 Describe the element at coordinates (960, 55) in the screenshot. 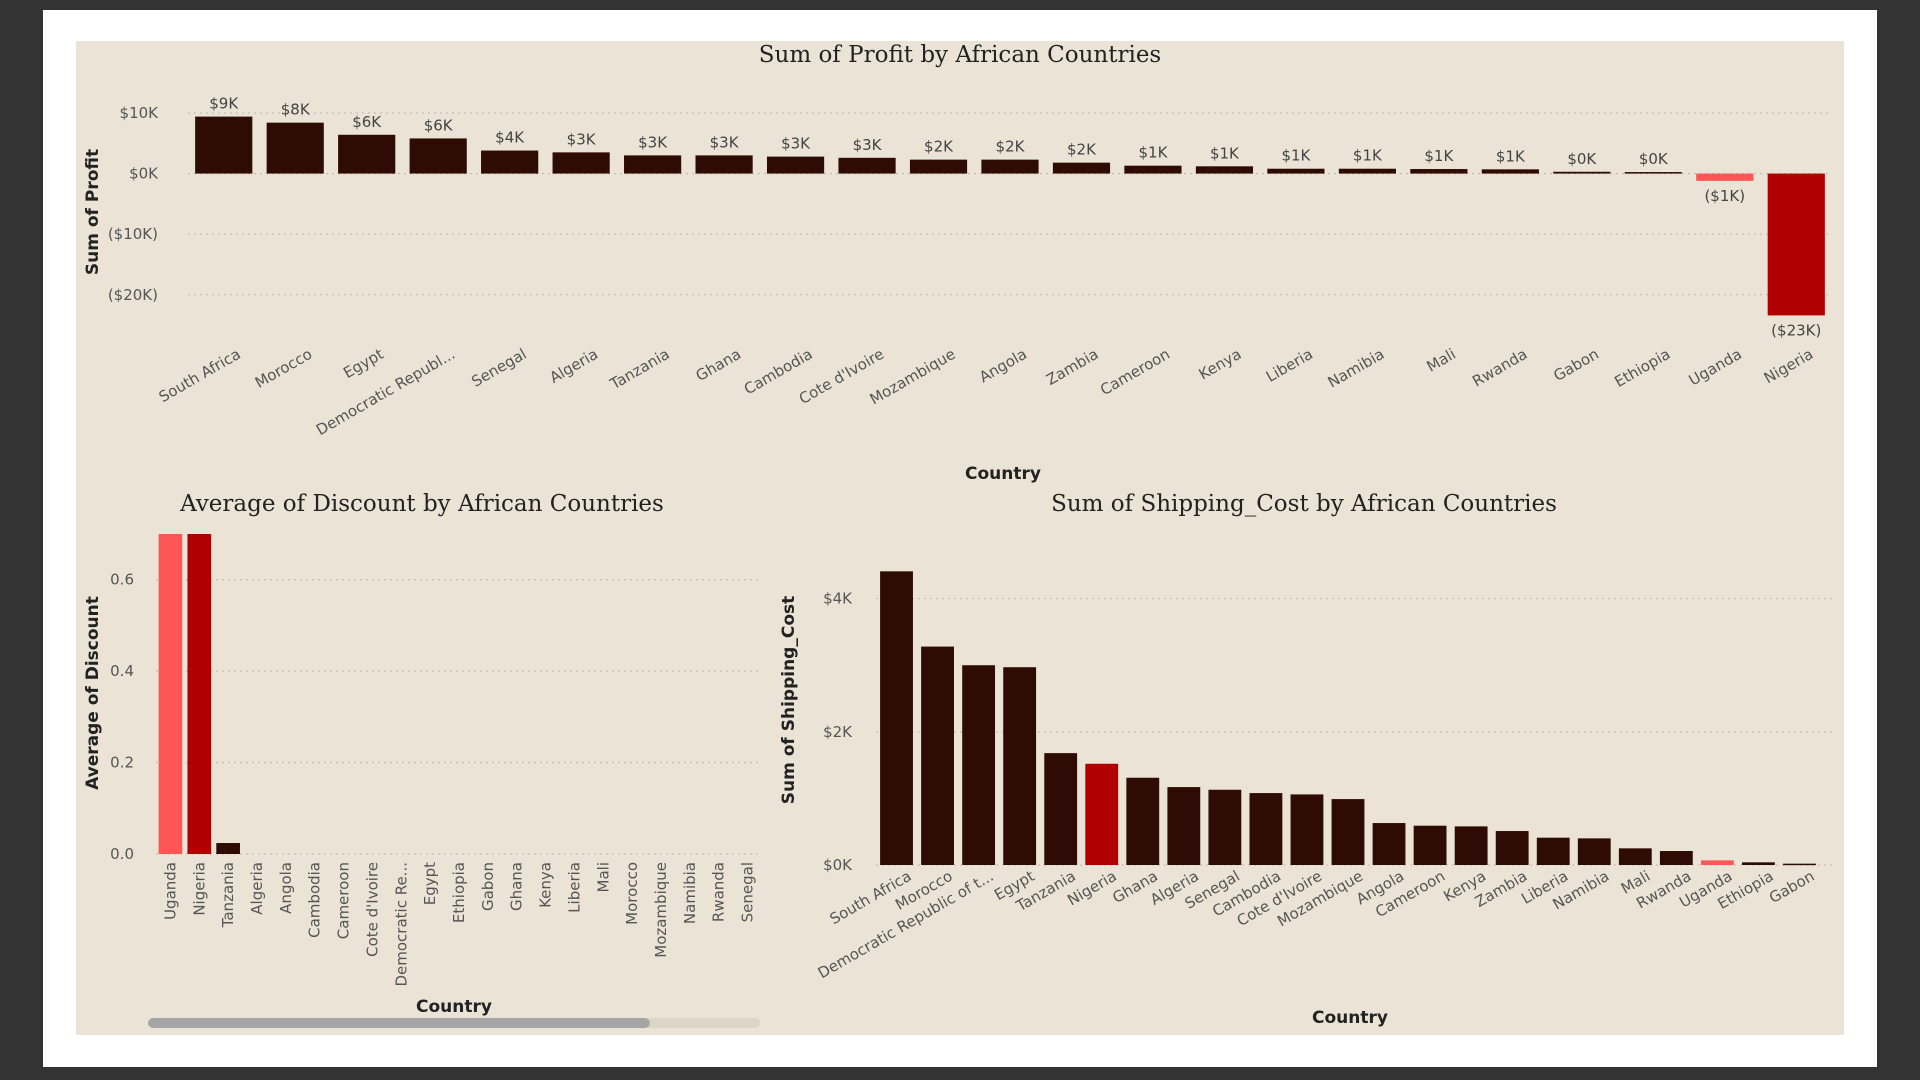

I see `profit-chart-title: Sum of Profit by African Countries` at that location.